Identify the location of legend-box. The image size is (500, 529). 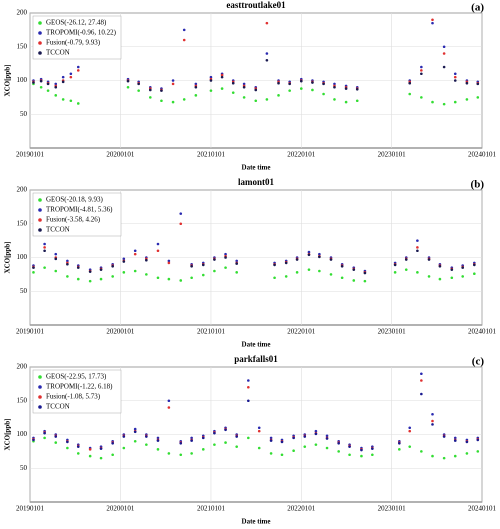
(77, 214).